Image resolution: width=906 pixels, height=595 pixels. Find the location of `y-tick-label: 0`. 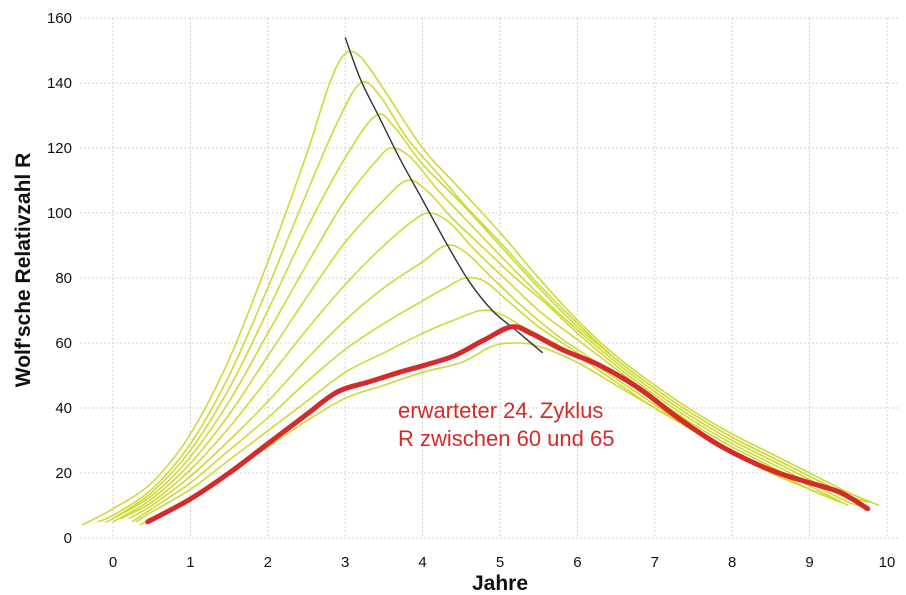

y-tick-label: 0 is located at coordinates (68, 538).